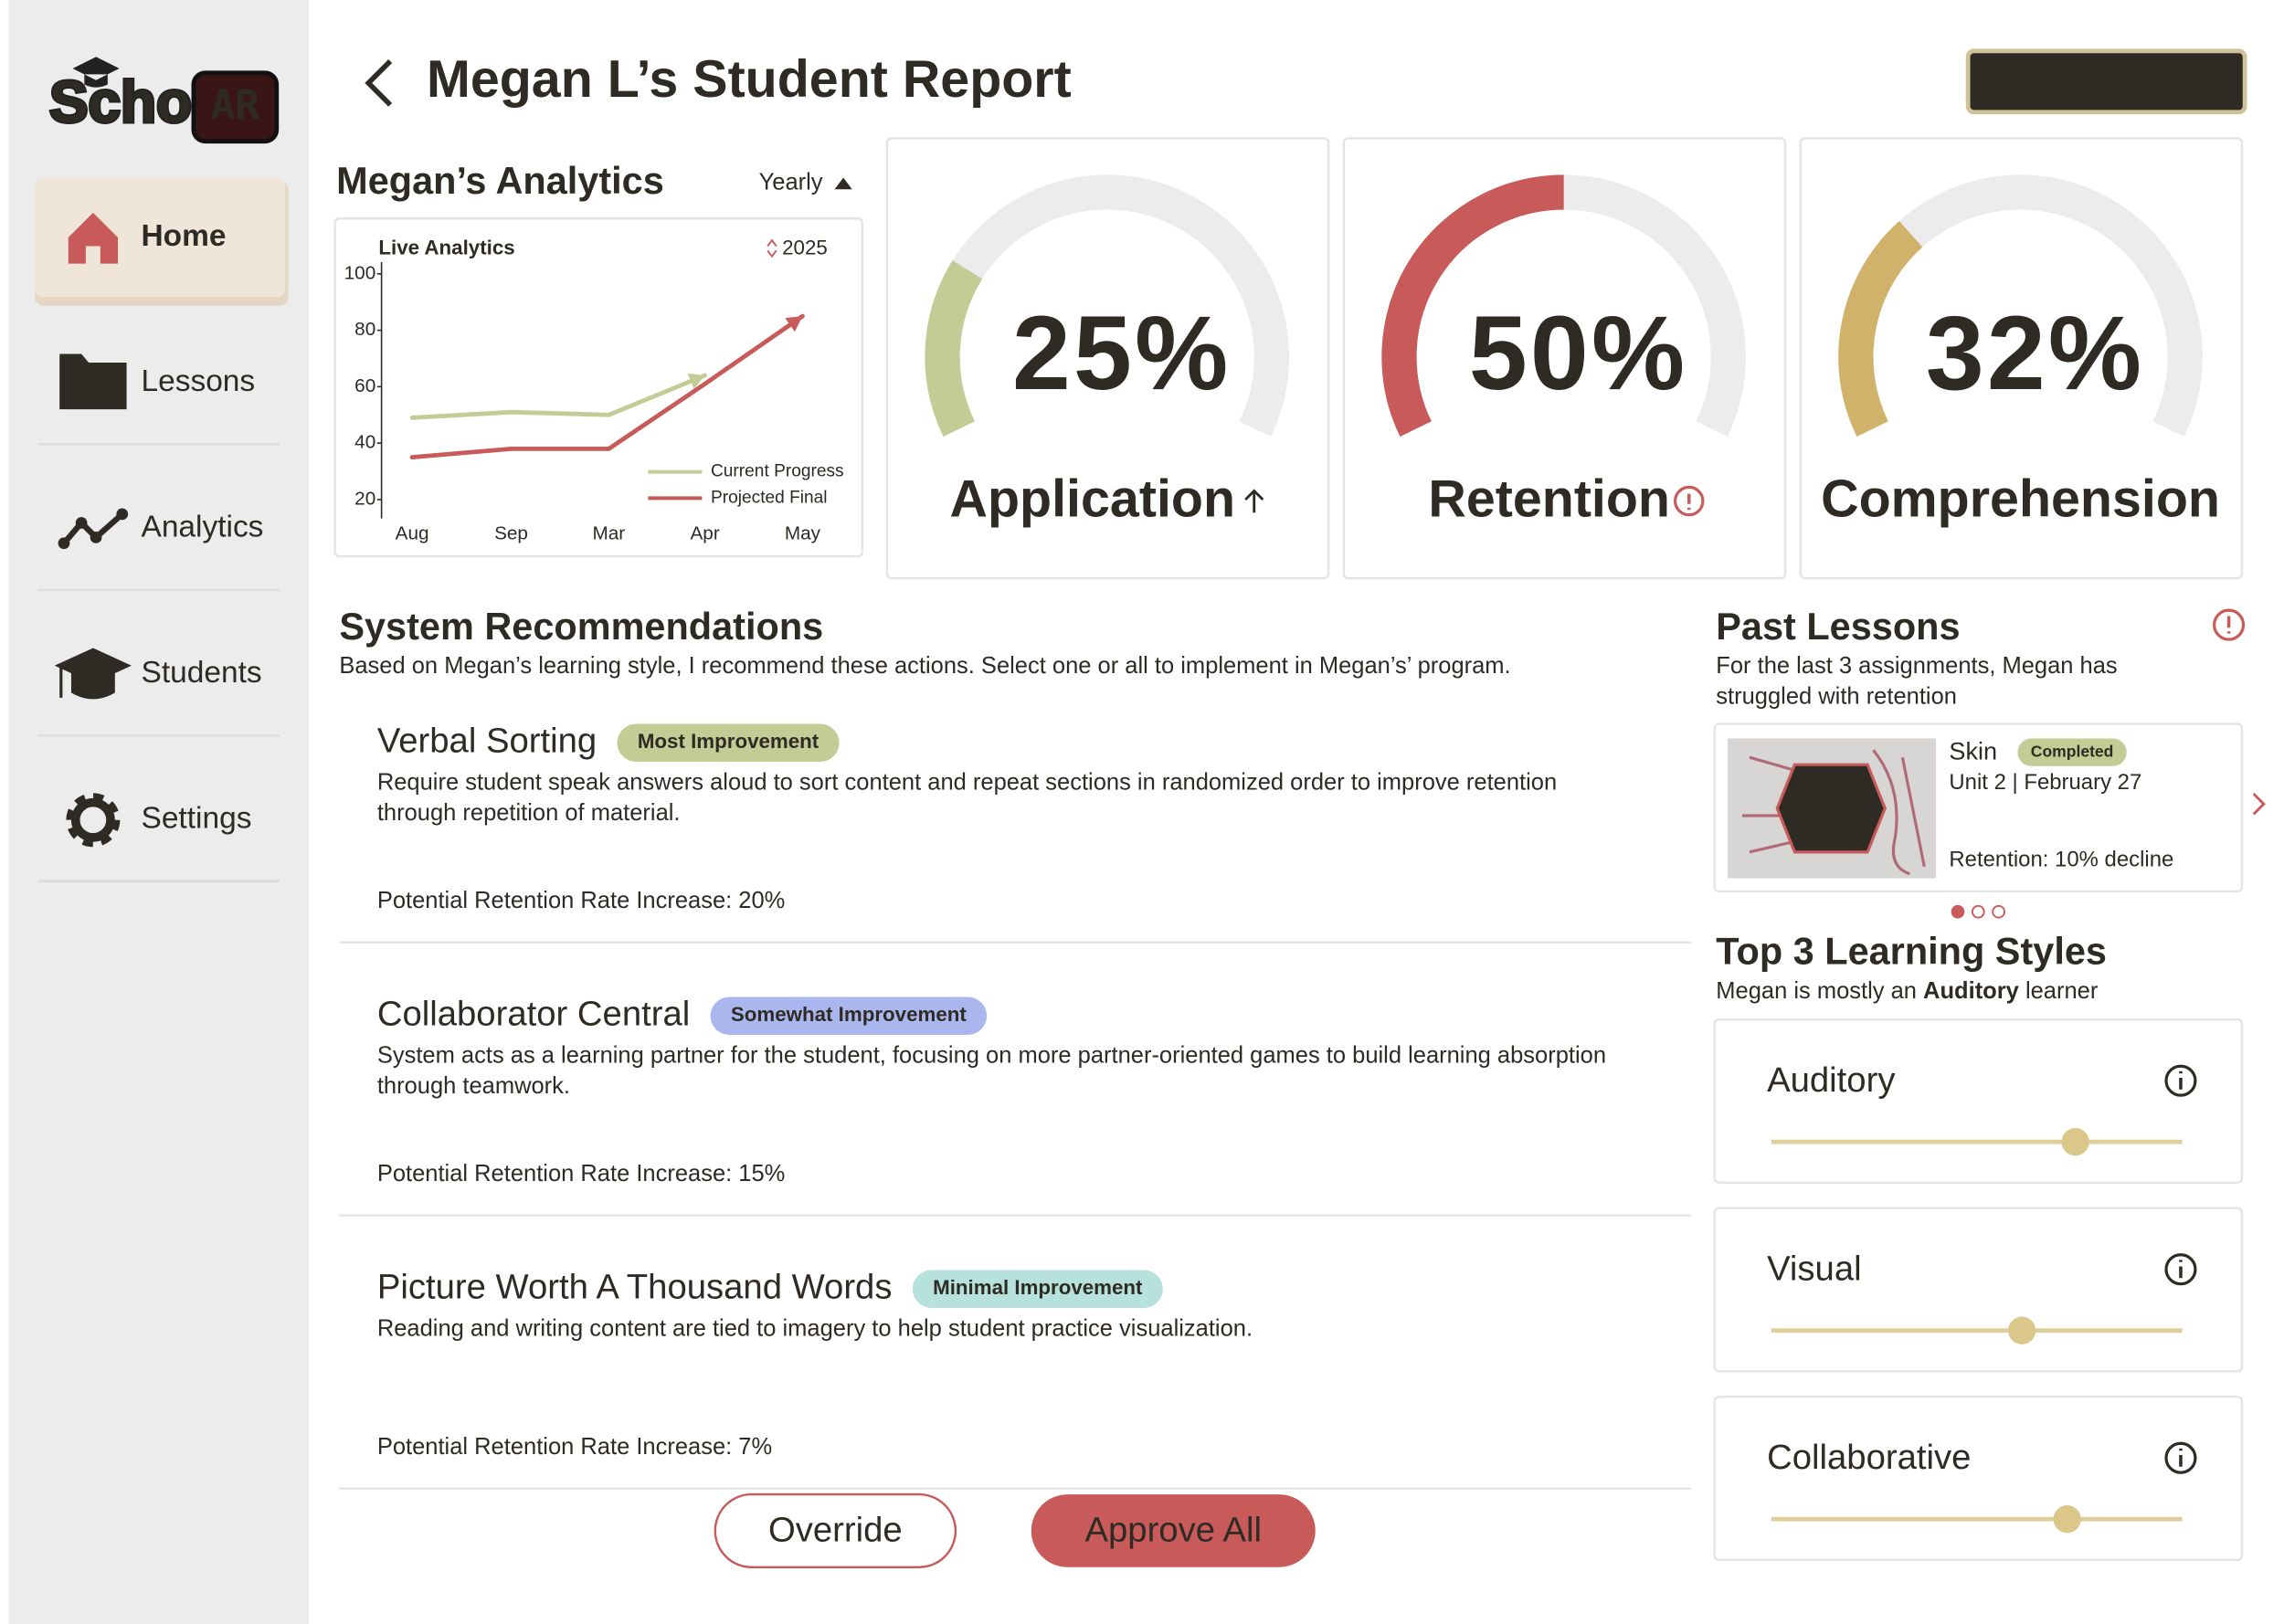  Describe the element at coordinates (196, 819) in the screenshot. I see `nav-label: Settings` at that location.